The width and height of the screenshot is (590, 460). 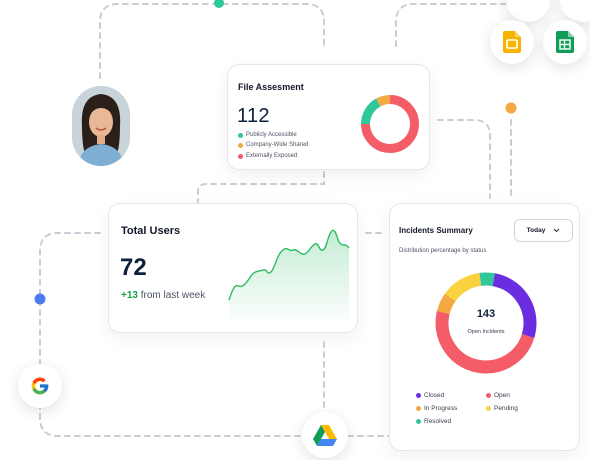 I want to click on total-users-count: 72, so click(x=133, y=267).